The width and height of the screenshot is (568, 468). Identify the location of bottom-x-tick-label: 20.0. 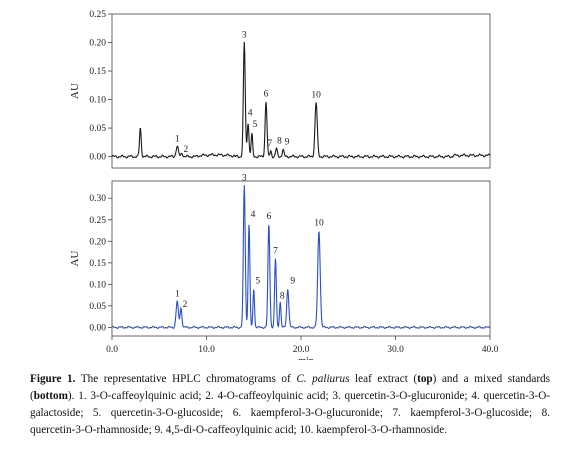
(301, 350).